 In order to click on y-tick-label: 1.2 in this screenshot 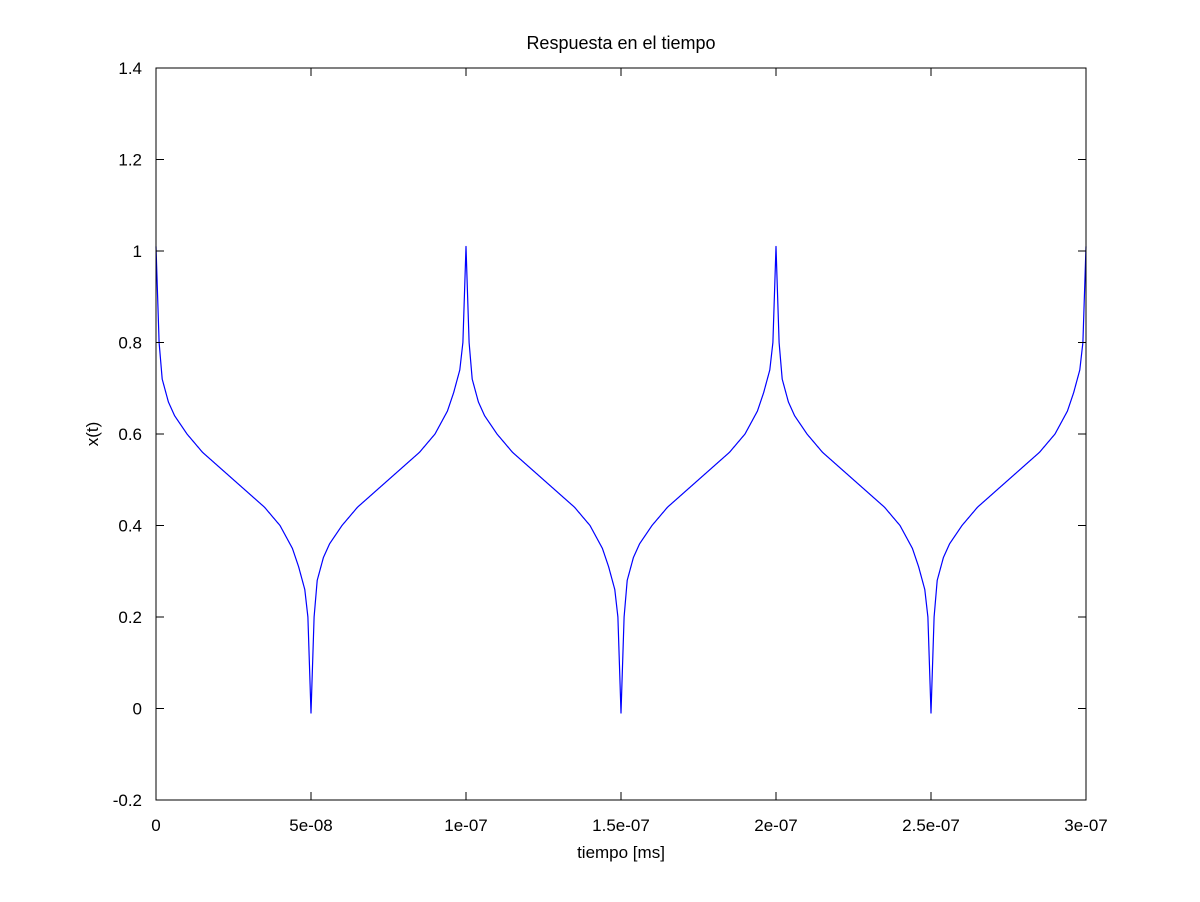, I will do `click(130, 160)`.